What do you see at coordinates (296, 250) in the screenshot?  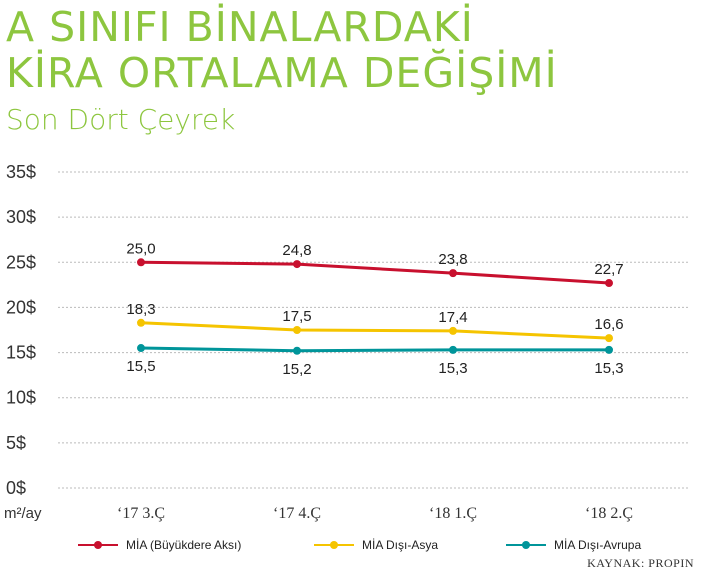 I see `data-label: 24,8` at bounding box center [296, 250].